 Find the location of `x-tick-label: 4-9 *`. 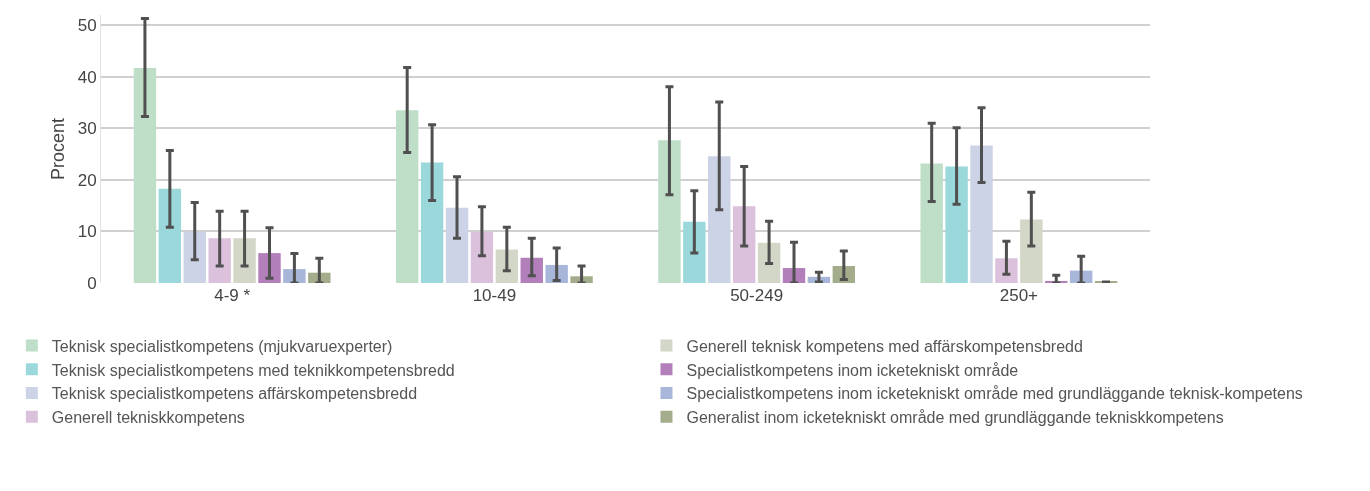

x-tick-label: 4-9 * is located at coordinates (232, 295).